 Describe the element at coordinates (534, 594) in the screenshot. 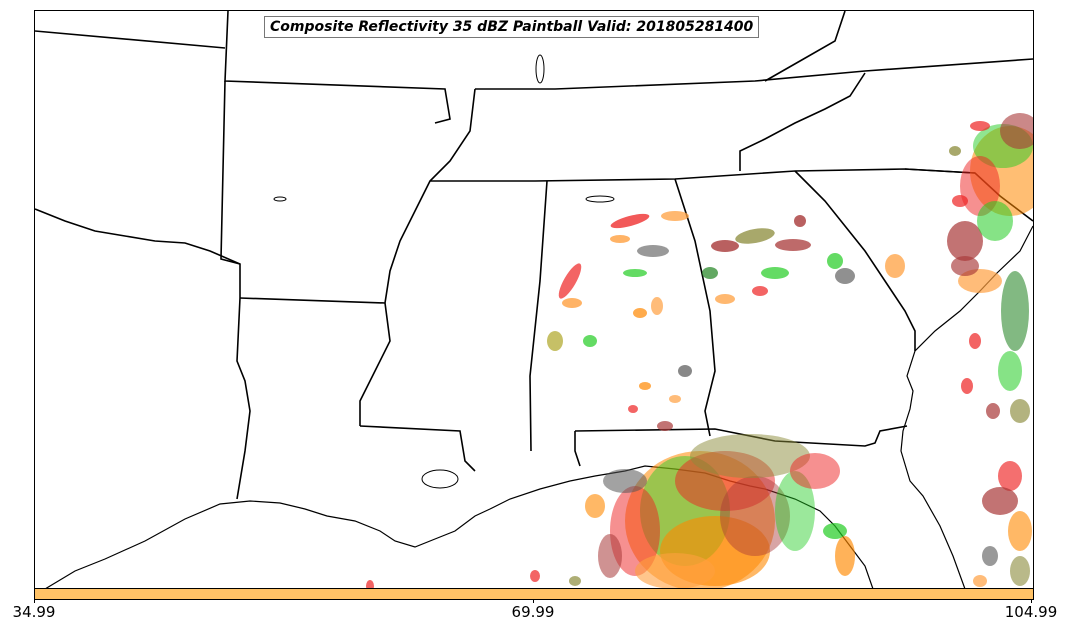

I see `colorbar` at that location.